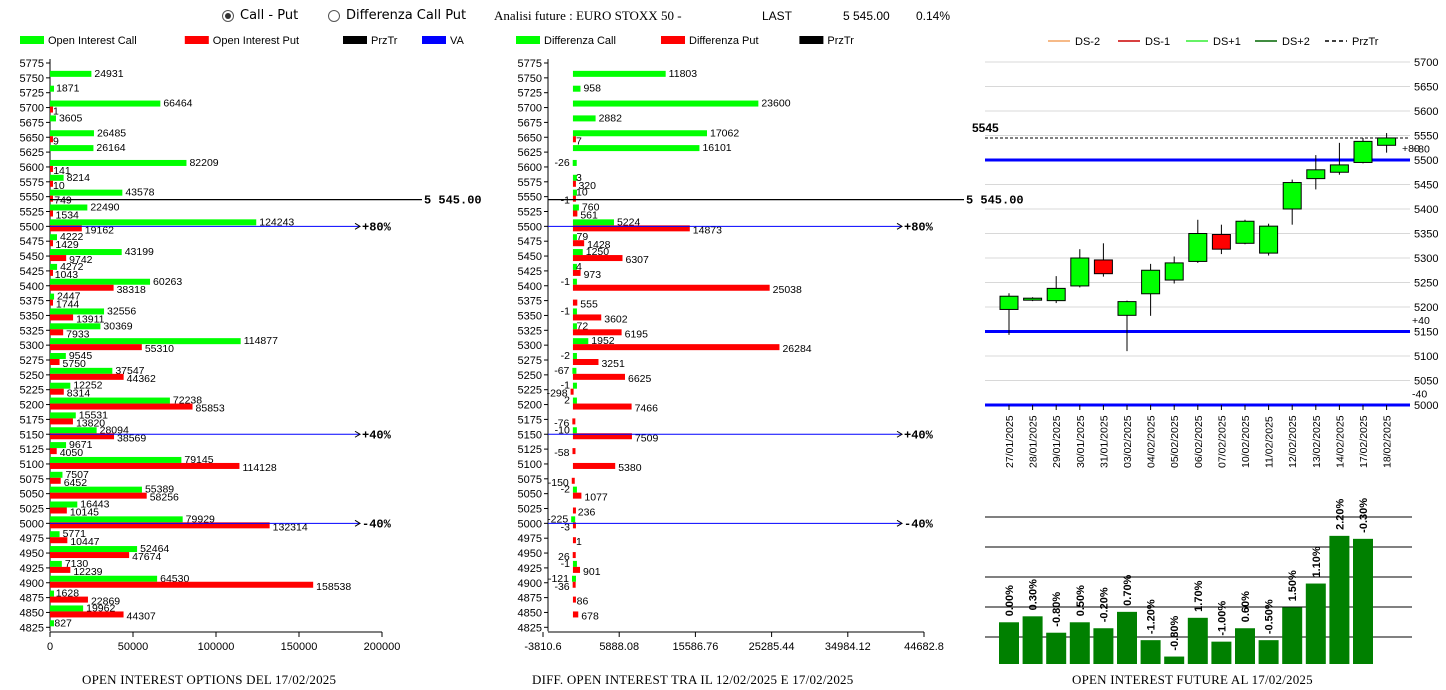 The image size is (1446, 690). Describe the element at coordinates (530, 64) in the screenshot. I see `y-tick-label-1: 5775` at that location.